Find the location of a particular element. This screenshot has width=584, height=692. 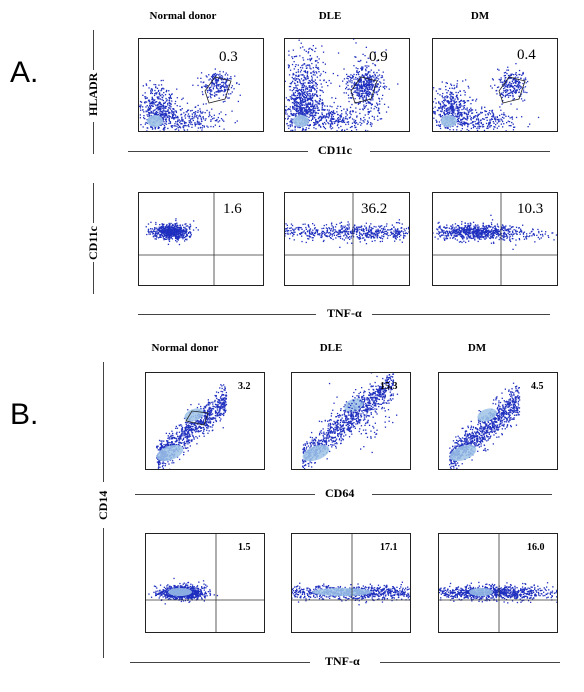

panel-a-col-dle: DLE is located at coordinates (330, 16).